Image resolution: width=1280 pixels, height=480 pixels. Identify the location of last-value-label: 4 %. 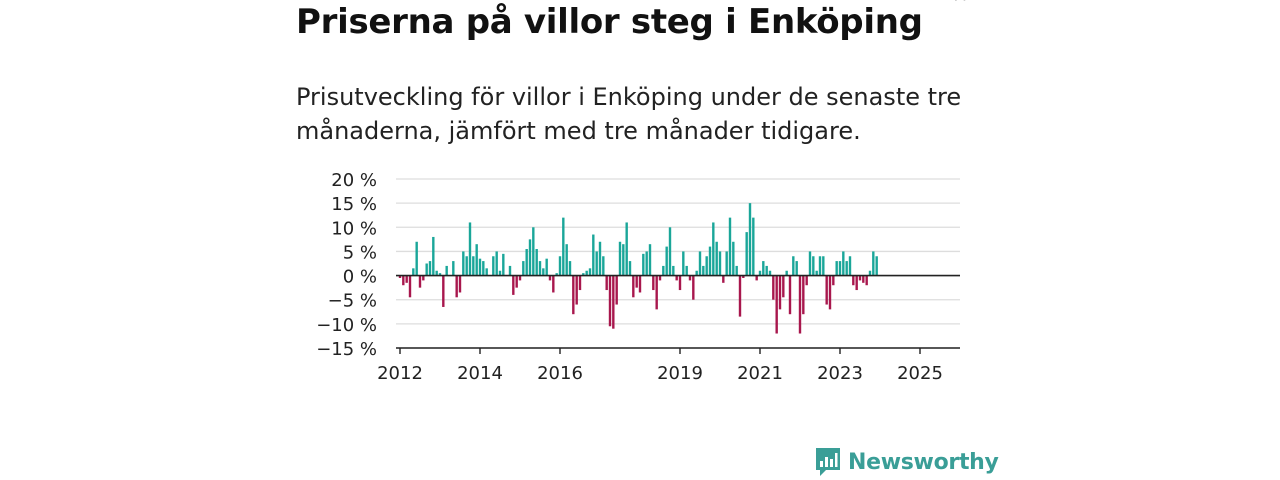
(951, 2).